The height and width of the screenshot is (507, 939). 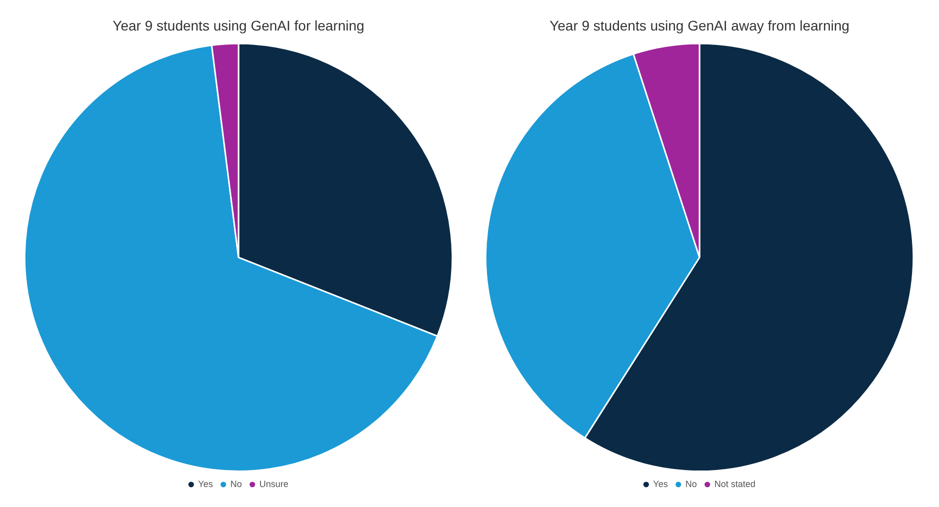 I want to click on chart-title: Year 9 students using GenAI away from learning, so click(x=700, y=25).